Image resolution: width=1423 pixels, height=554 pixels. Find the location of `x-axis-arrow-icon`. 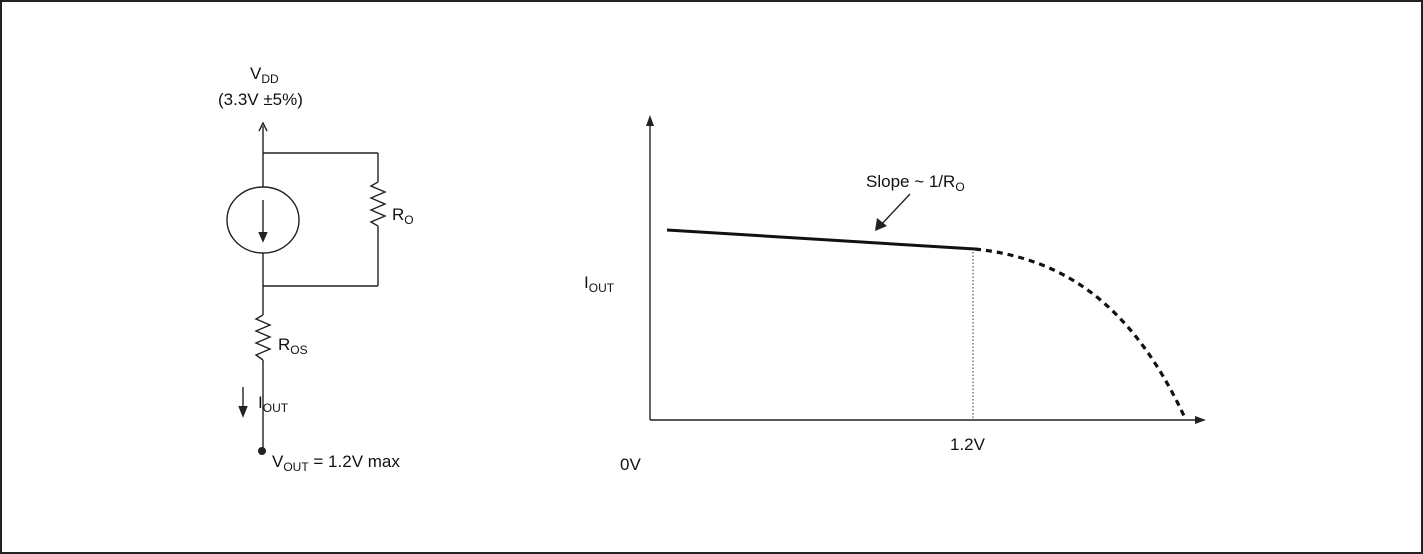

x-axis-arrow-icon is located at coordinates (1200, 420).